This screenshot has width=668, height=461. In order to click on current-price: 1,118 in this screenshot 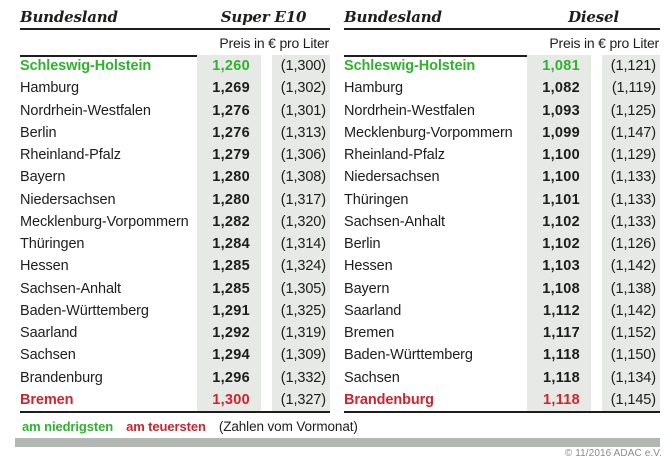, I will do `click(559, 399)`.